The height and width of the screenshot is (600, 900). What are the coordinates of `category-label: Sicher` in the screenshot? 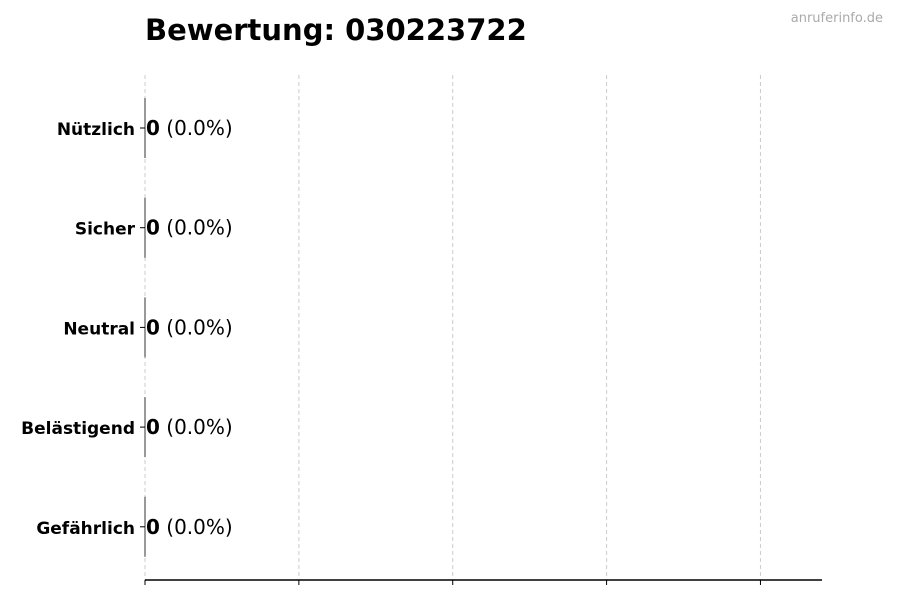 It's located at (105, 230).